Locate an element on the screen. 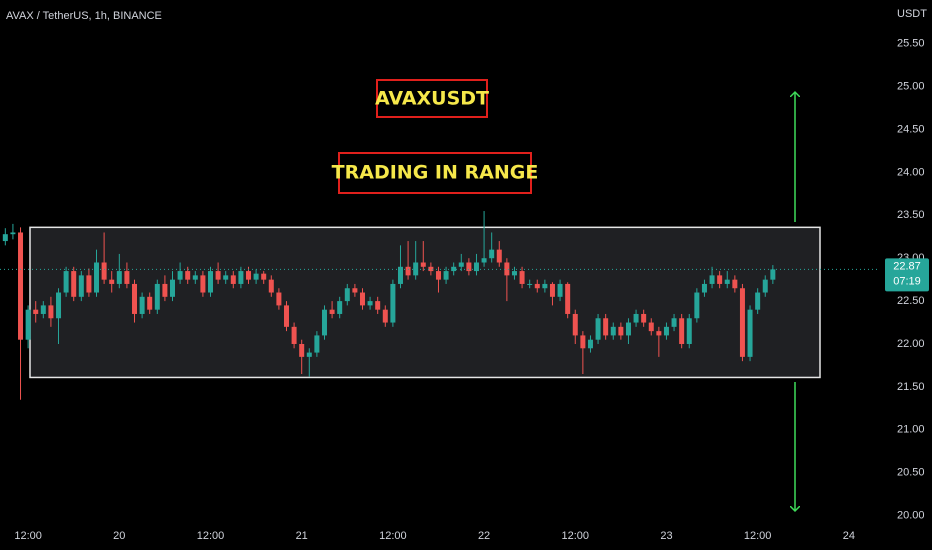 Image resolution: width=932 pixels, height=550 pixels. y-tick-label: 21.50 is located at coordinates (911, 387).